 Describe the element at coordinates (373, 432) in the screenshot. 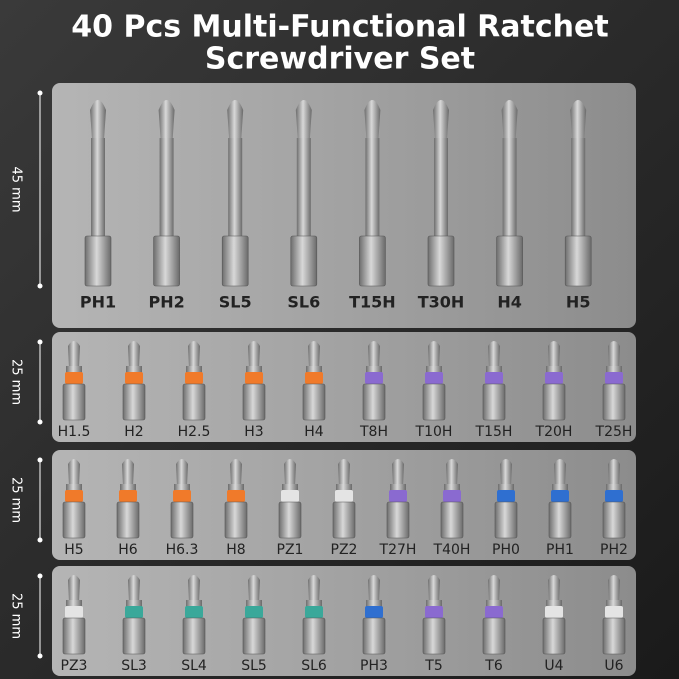

I see `bit-label: T8H` at that location.